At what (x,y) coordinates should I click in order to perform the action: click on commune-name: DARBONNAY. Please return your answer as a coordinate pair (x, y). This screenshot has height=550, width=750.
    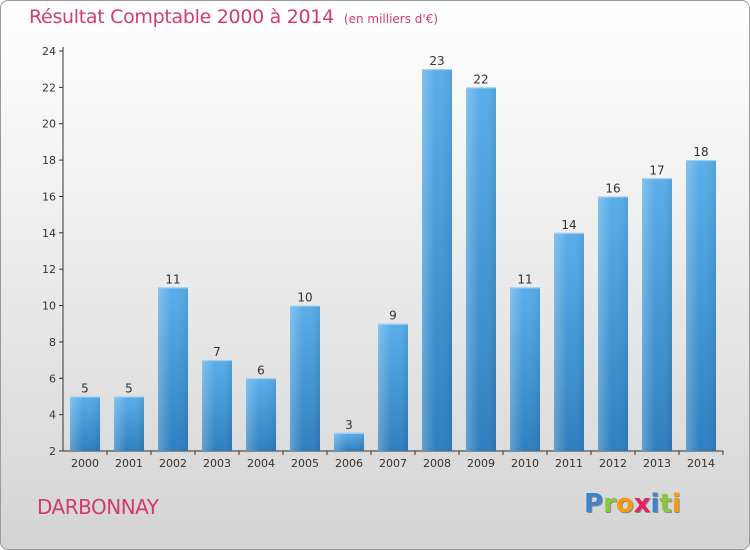
    Looking at the image, I should click on (98, 507).